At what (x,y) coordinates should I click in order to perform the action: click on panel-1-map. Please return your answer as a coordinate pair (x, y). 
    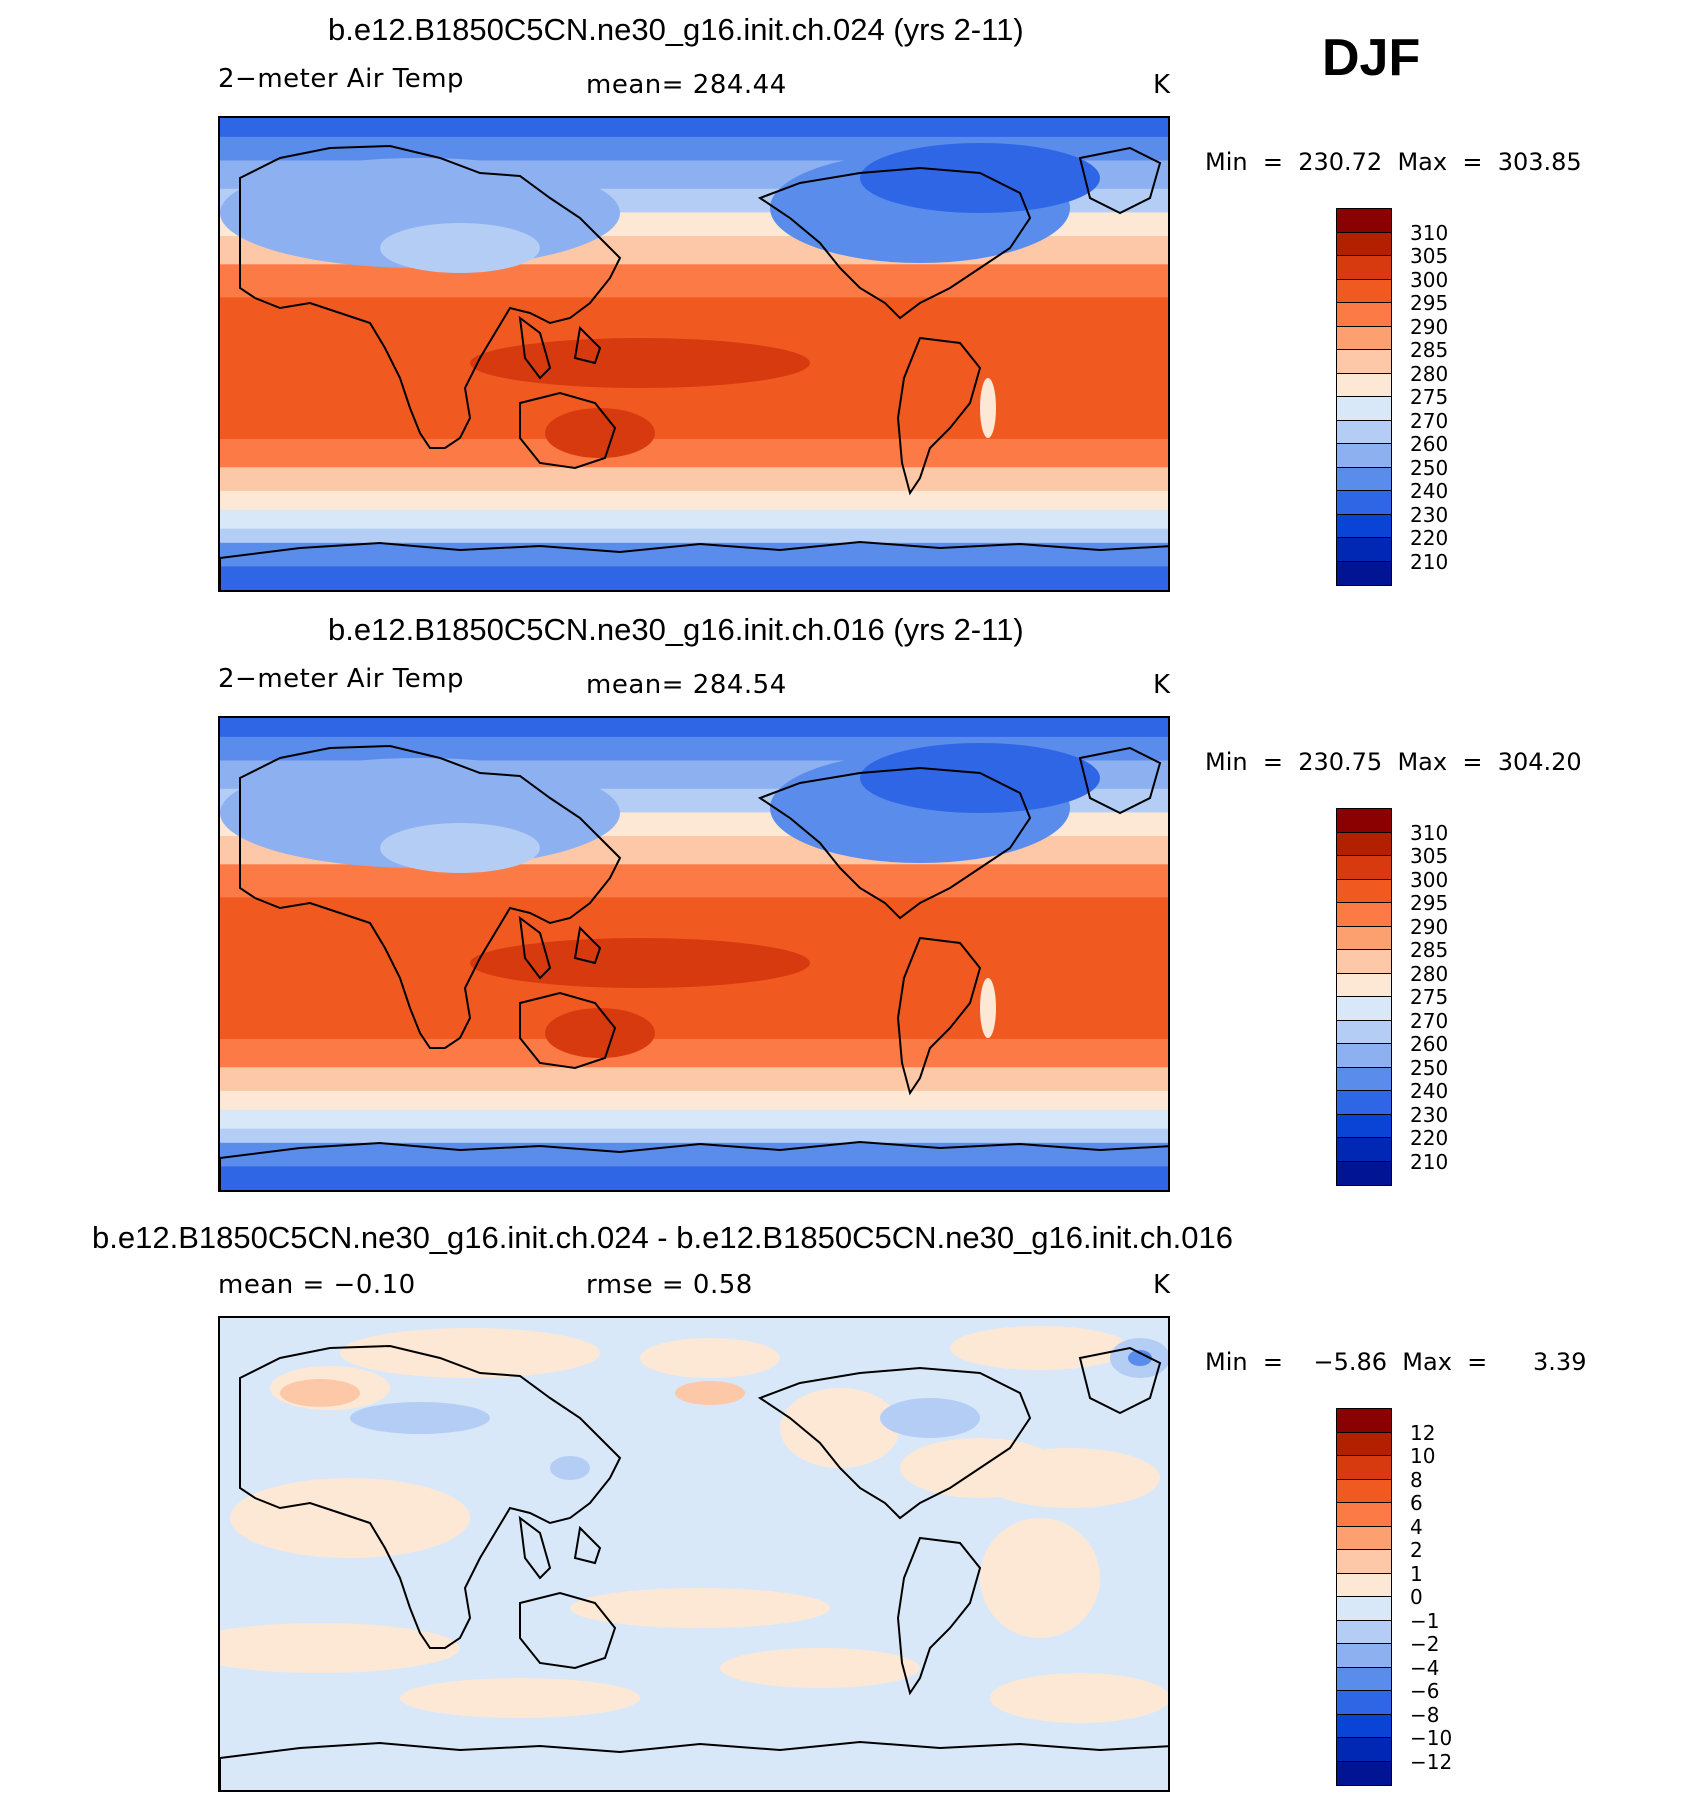
    Looking at the image, I should click on (694, 354).